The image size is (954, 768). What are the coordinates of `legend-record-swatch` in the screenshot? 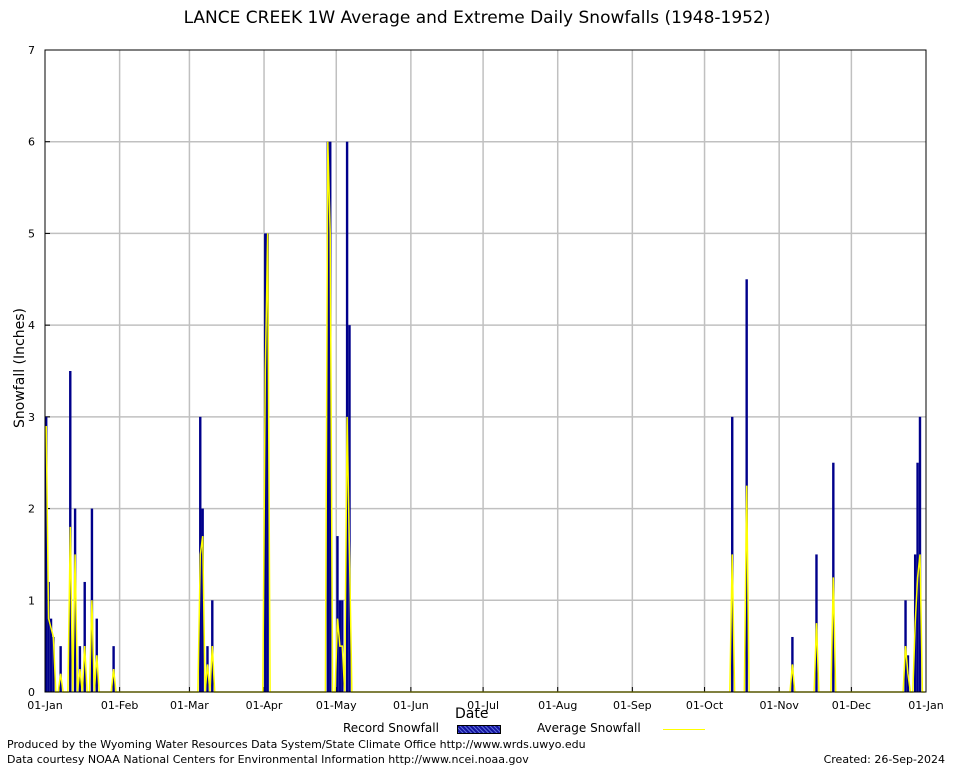 It's located at (479, 729).